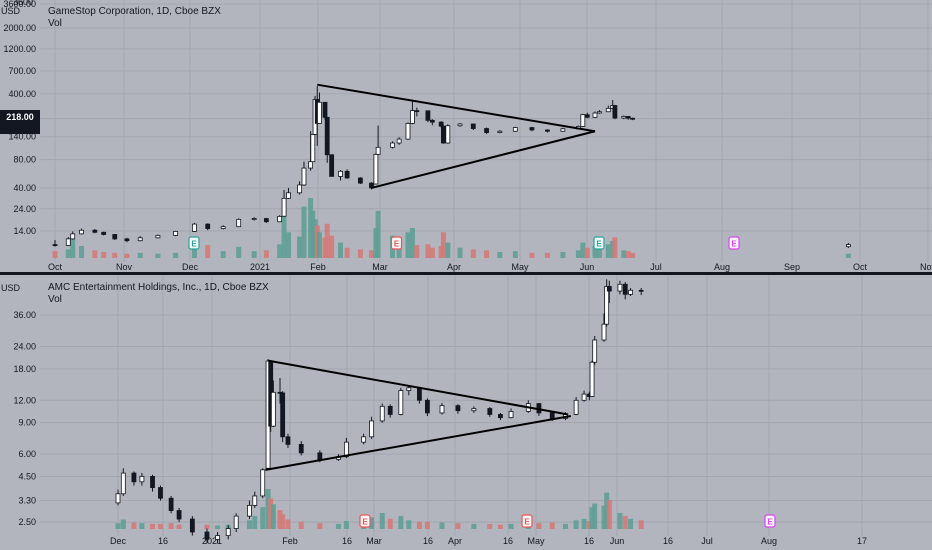  I want to click on top-price-label: 218.00 01:46:09, so click(20, 122).